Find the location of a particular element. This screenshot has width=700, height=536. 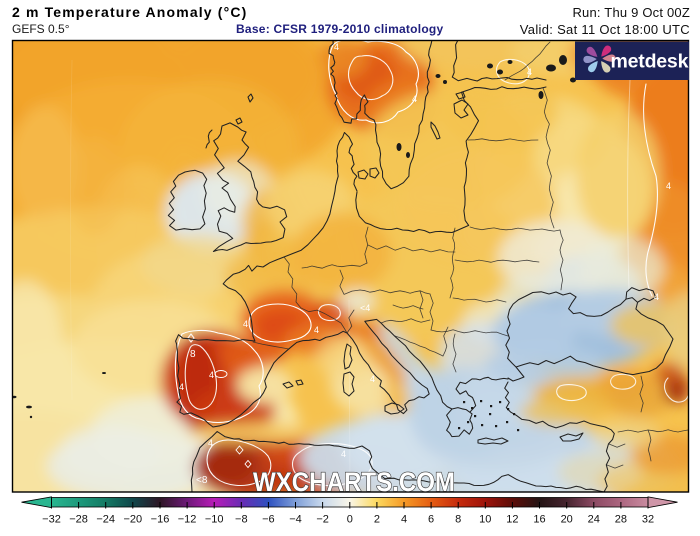

svg-text: 6 is located at coordinates (431, 520).